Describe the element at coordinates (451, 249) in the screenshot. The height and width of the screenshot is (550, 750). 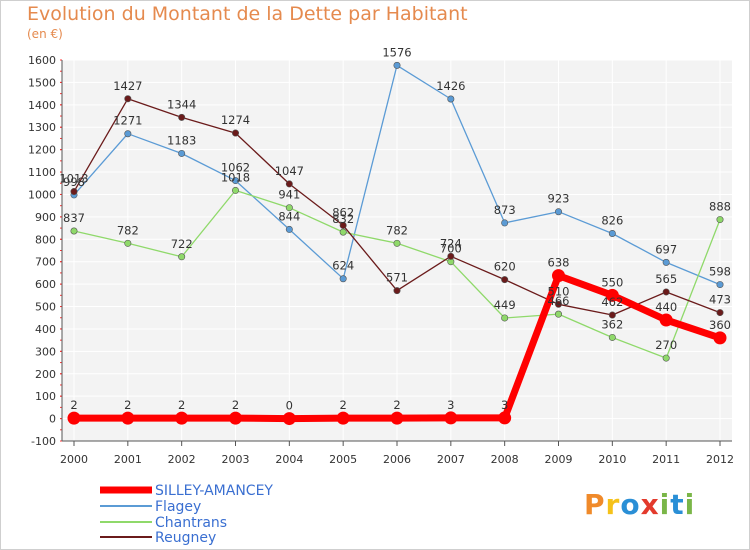
I see `data-label: 700` at that location.